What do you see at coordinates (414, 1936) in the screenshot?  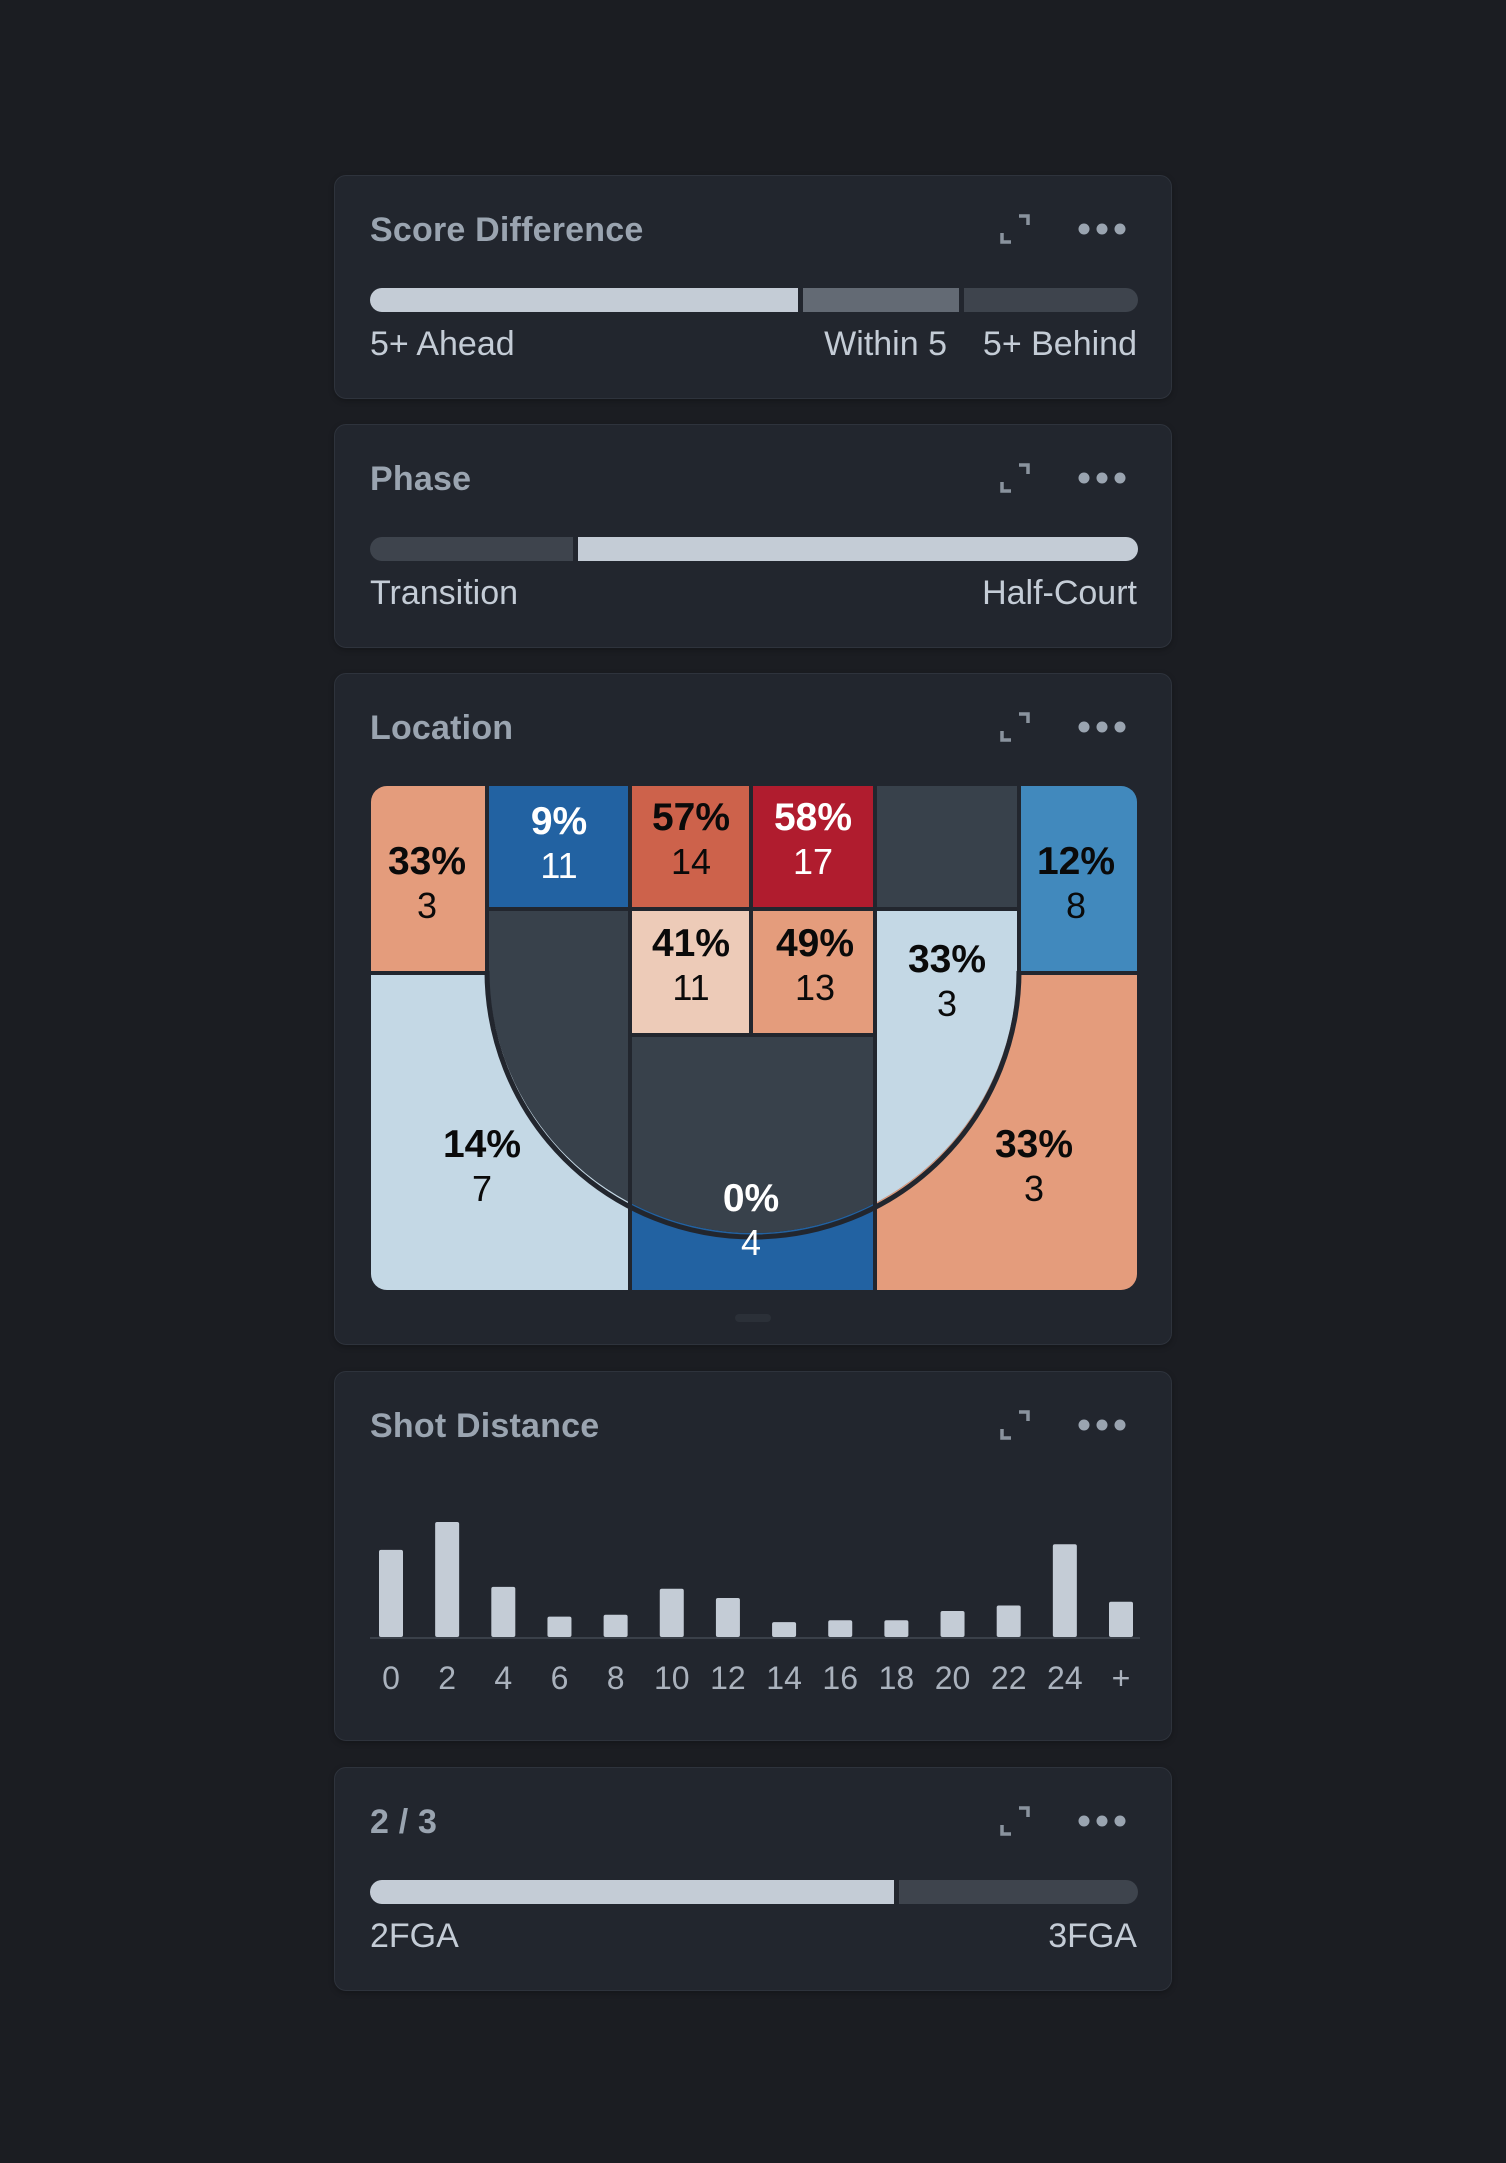 I see `label-2fga: 2FGA` at bounding box center [414, 1936].